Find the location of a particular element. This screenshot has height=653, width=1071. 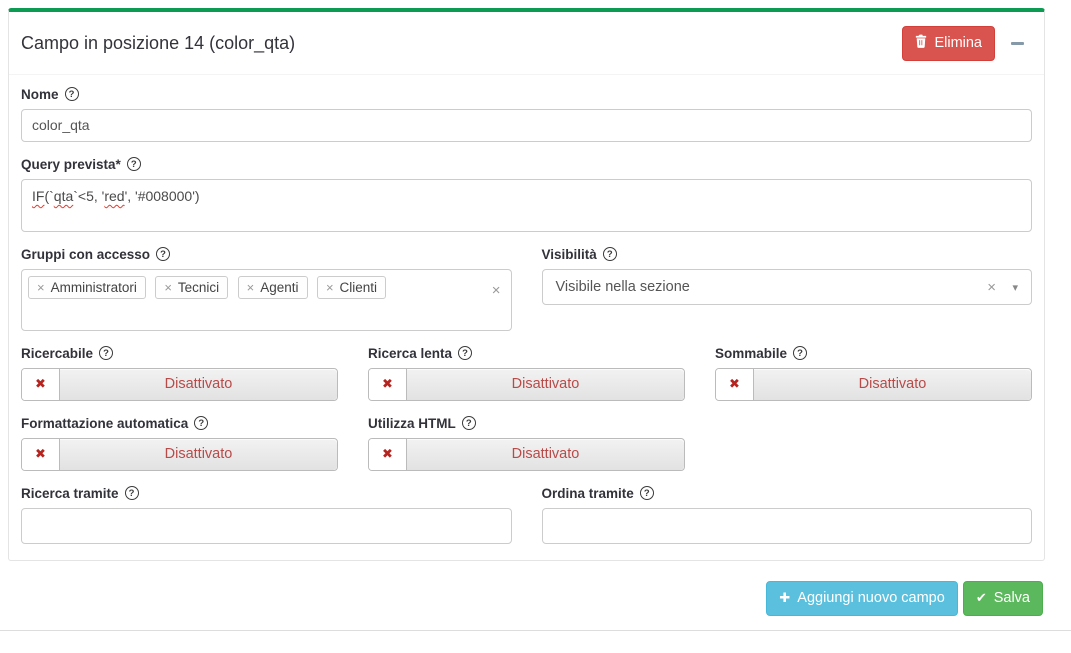

query-textarea: IF(`qta`<5, 'red', '#008000') is located at coordinates (526, 205).